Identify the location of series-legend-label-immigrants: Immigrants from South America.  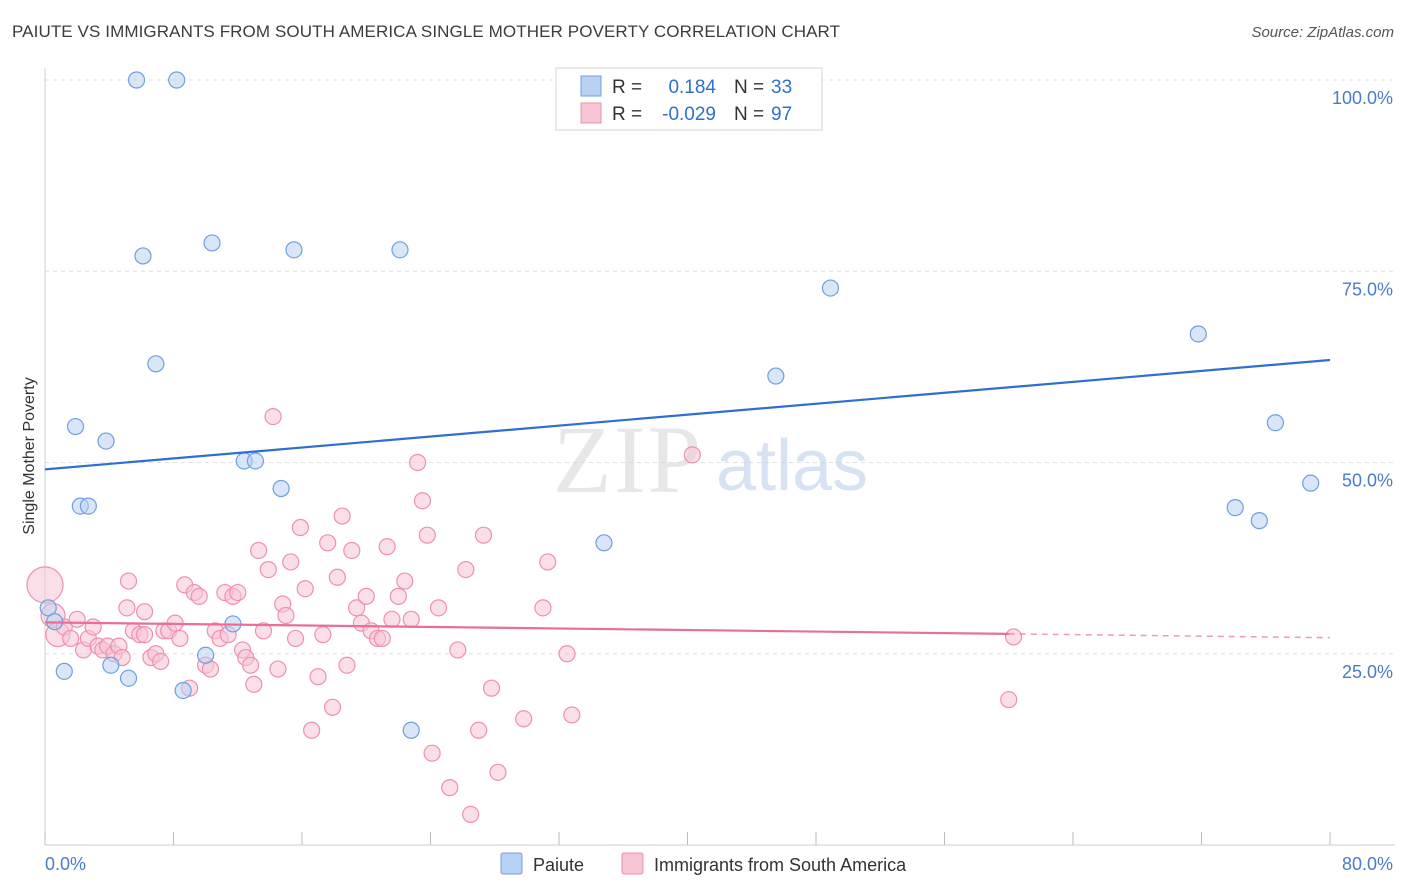
(780, 865).